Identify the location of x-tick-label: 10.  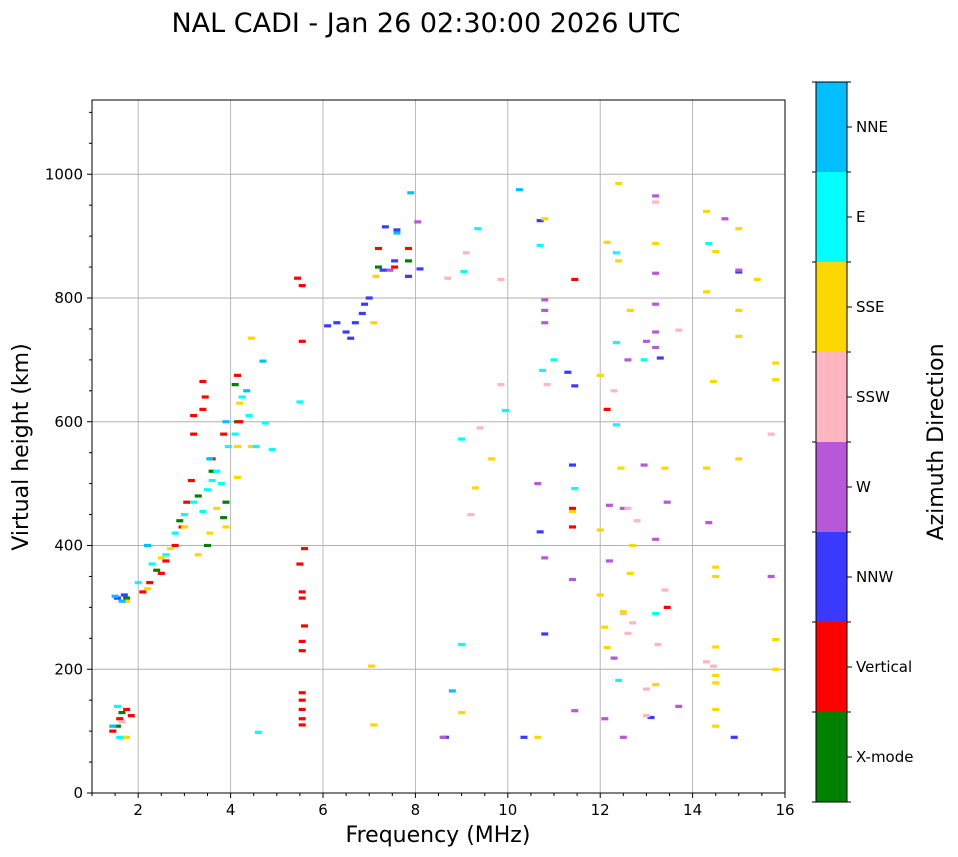
(507, 810).